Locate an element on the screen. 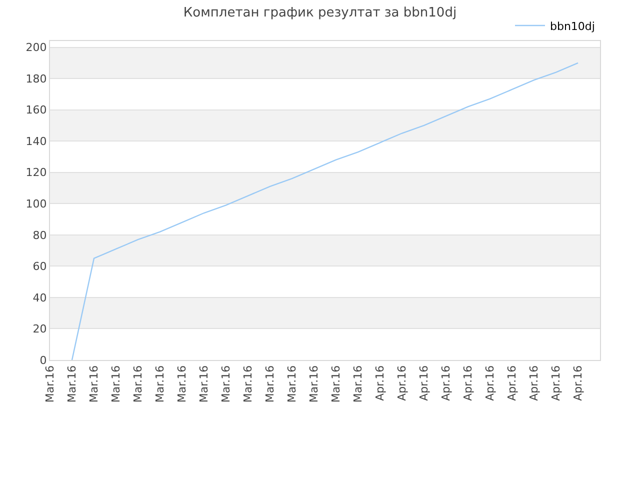 The image size is (640, 480). y-tick-label: 0 is located at coordinates (43, 360).